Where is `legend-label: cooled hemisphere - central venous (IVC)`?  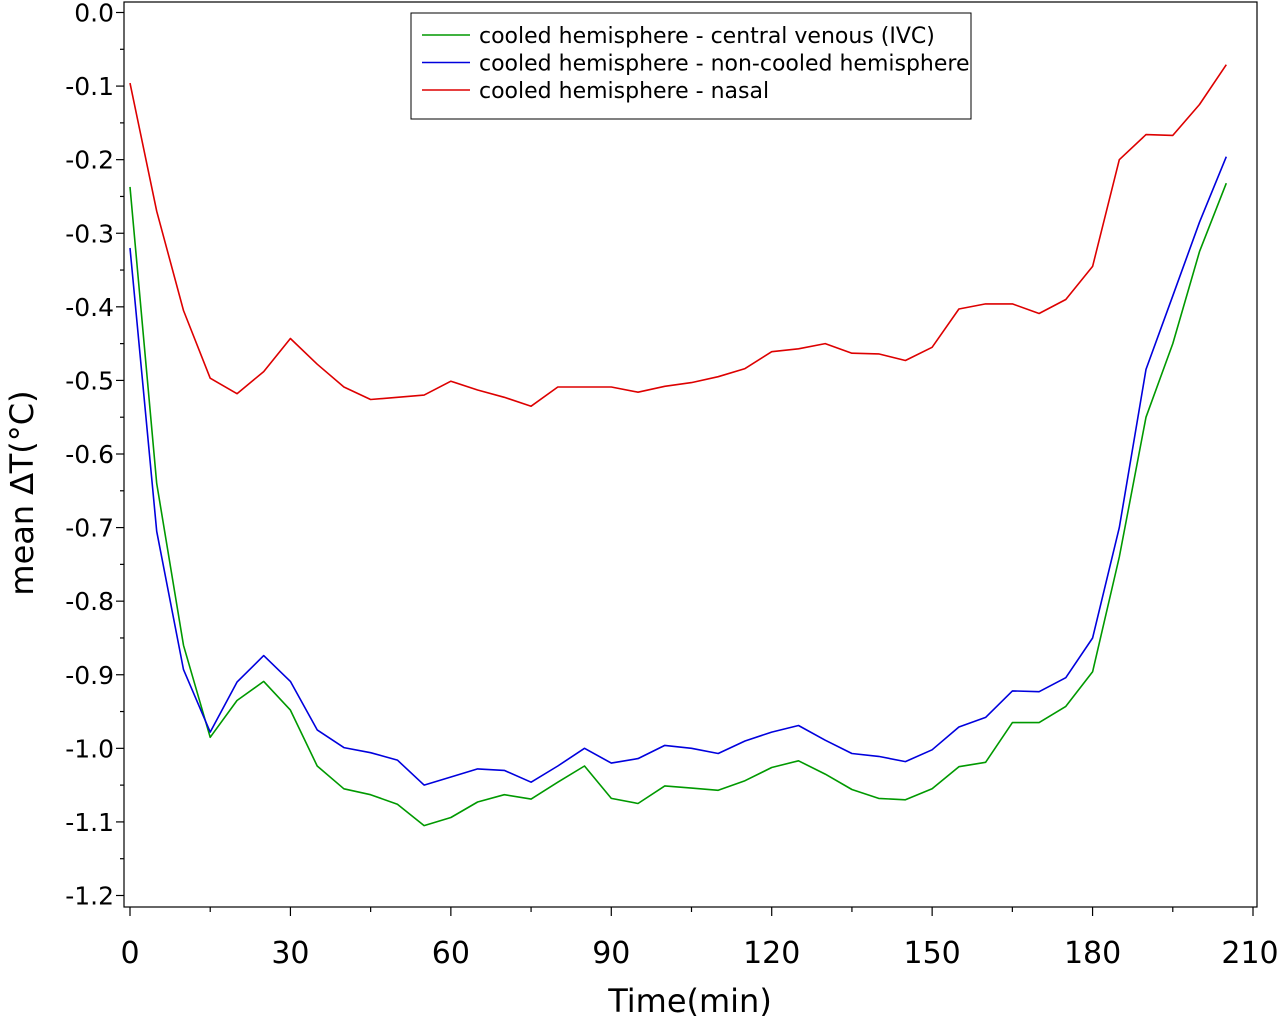 legend-label: cooled hemisphere - central venous (IVC) is located at coordinates (707, 36).